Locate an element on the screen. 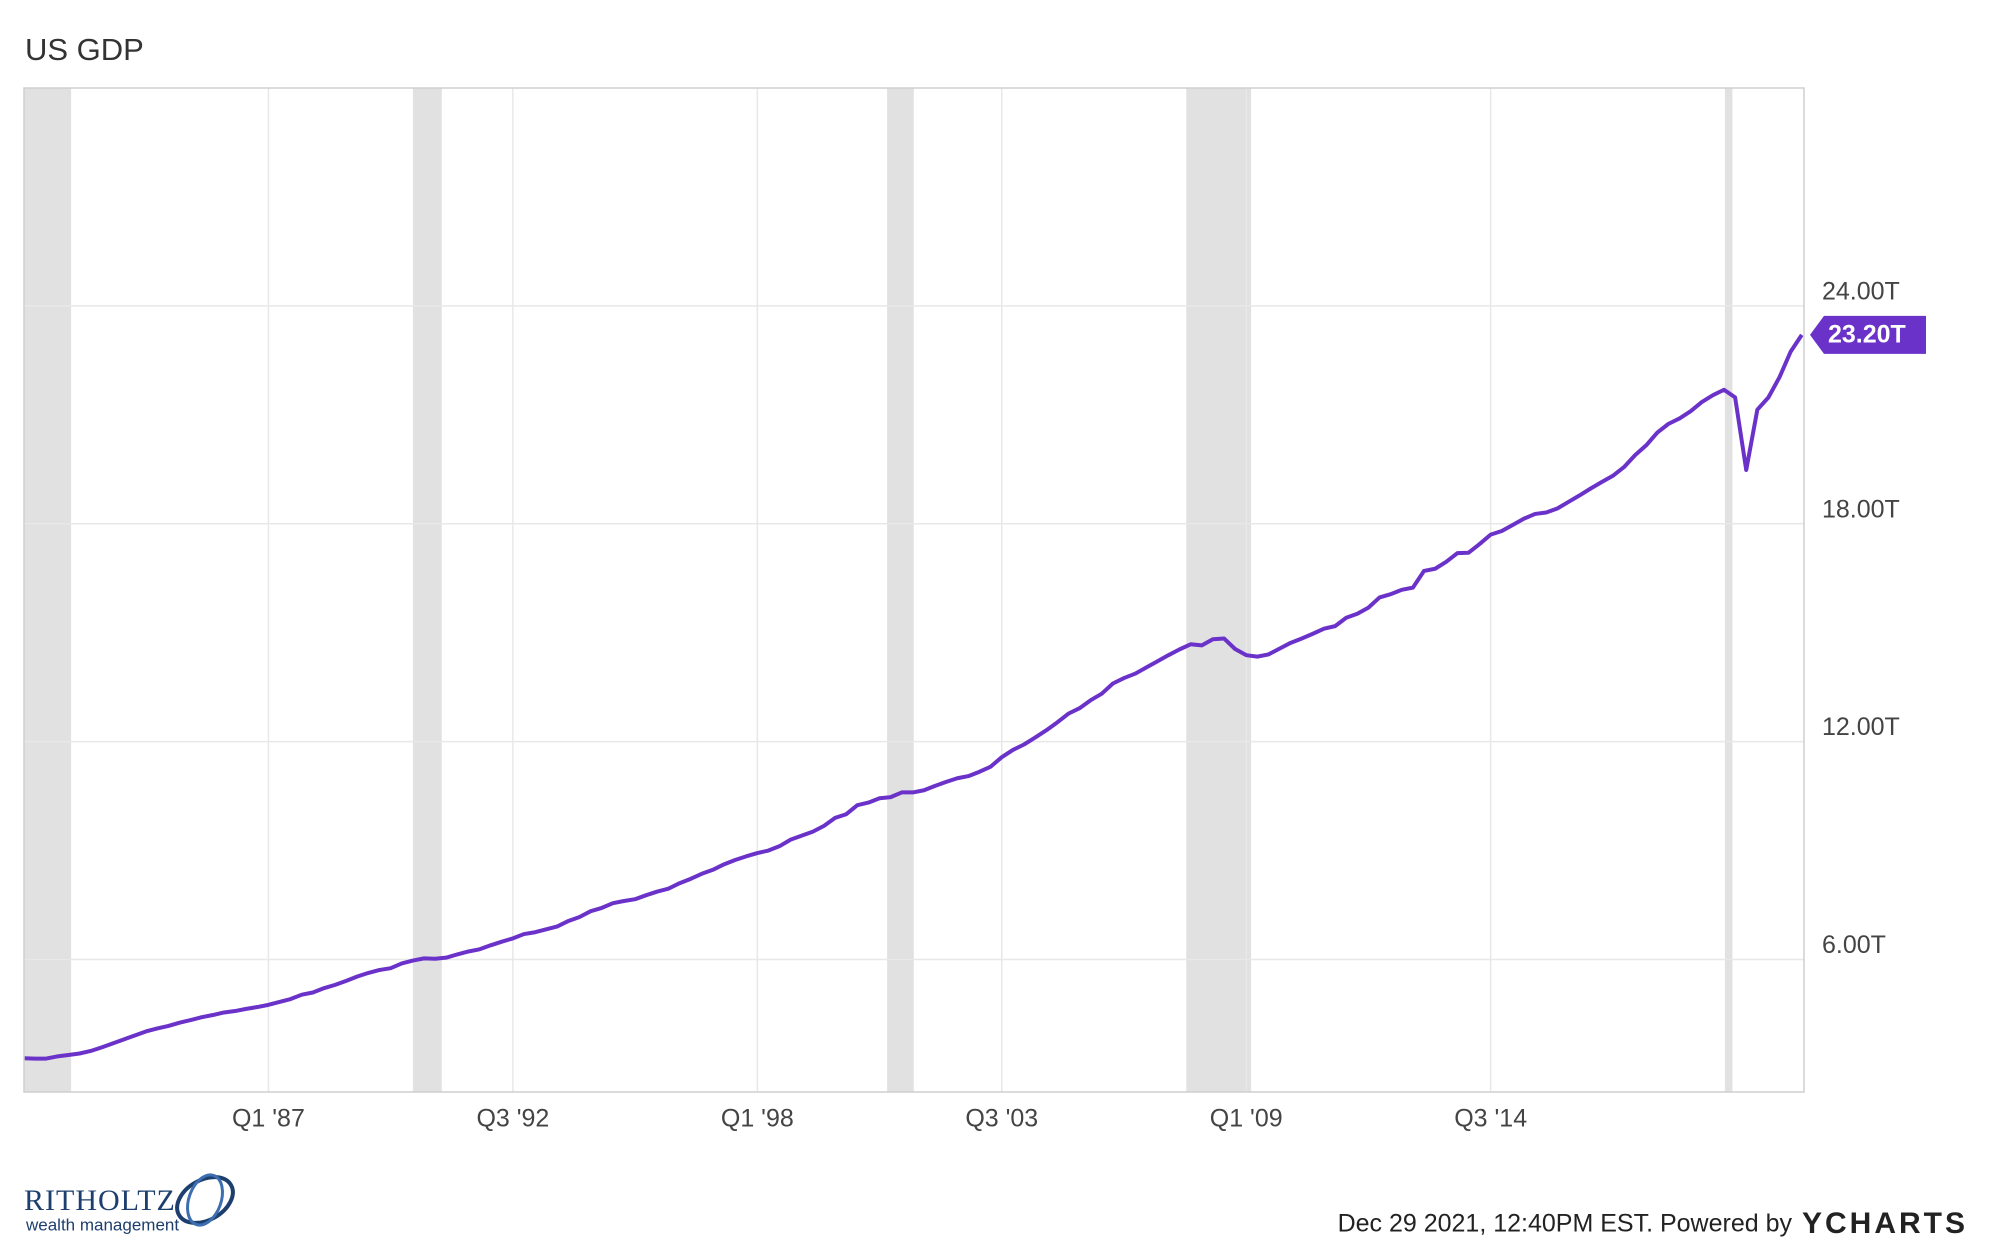 The image size is (2000, 1253). y-tick-label: 18.00T is located at coordinates (1861, 509).